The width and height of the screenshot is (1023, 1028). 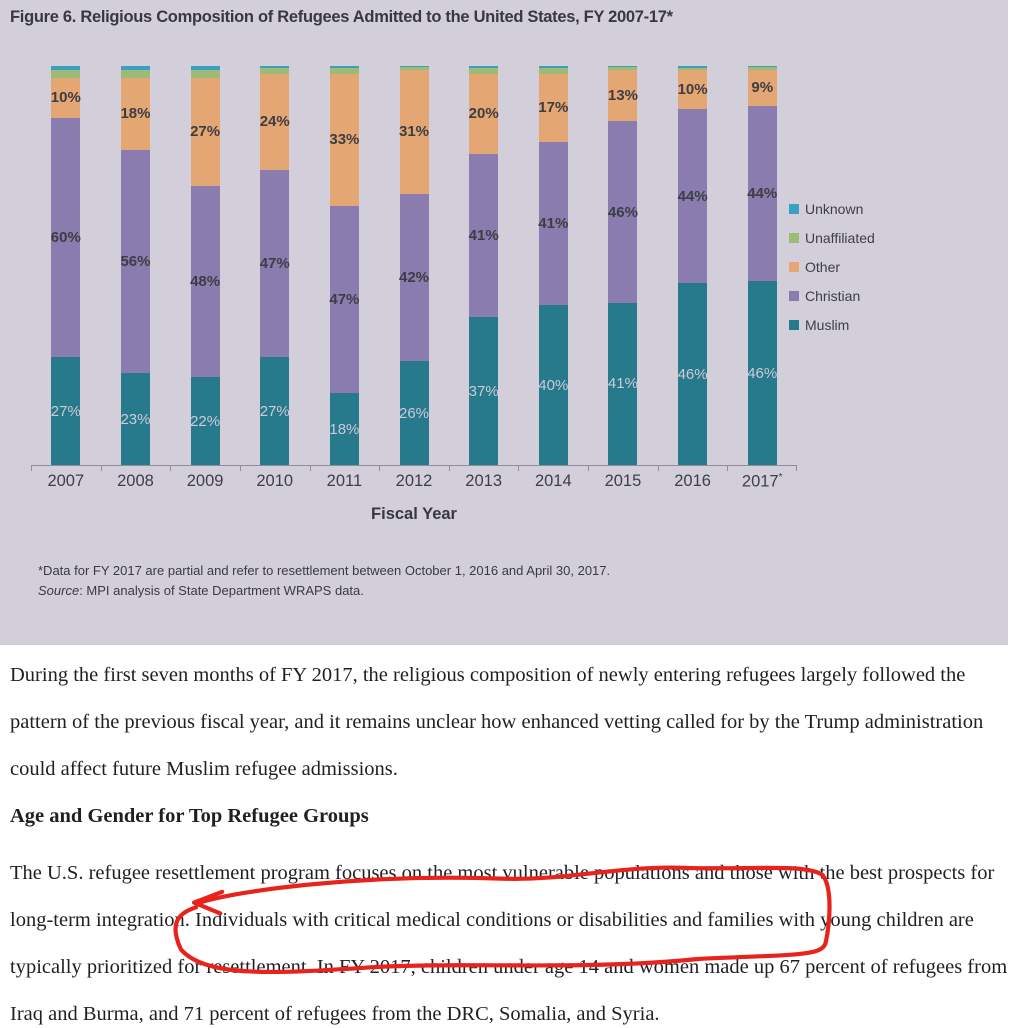 I want to click on bar-segment-muslim-2007: 27%, so click(x=65, y=411).